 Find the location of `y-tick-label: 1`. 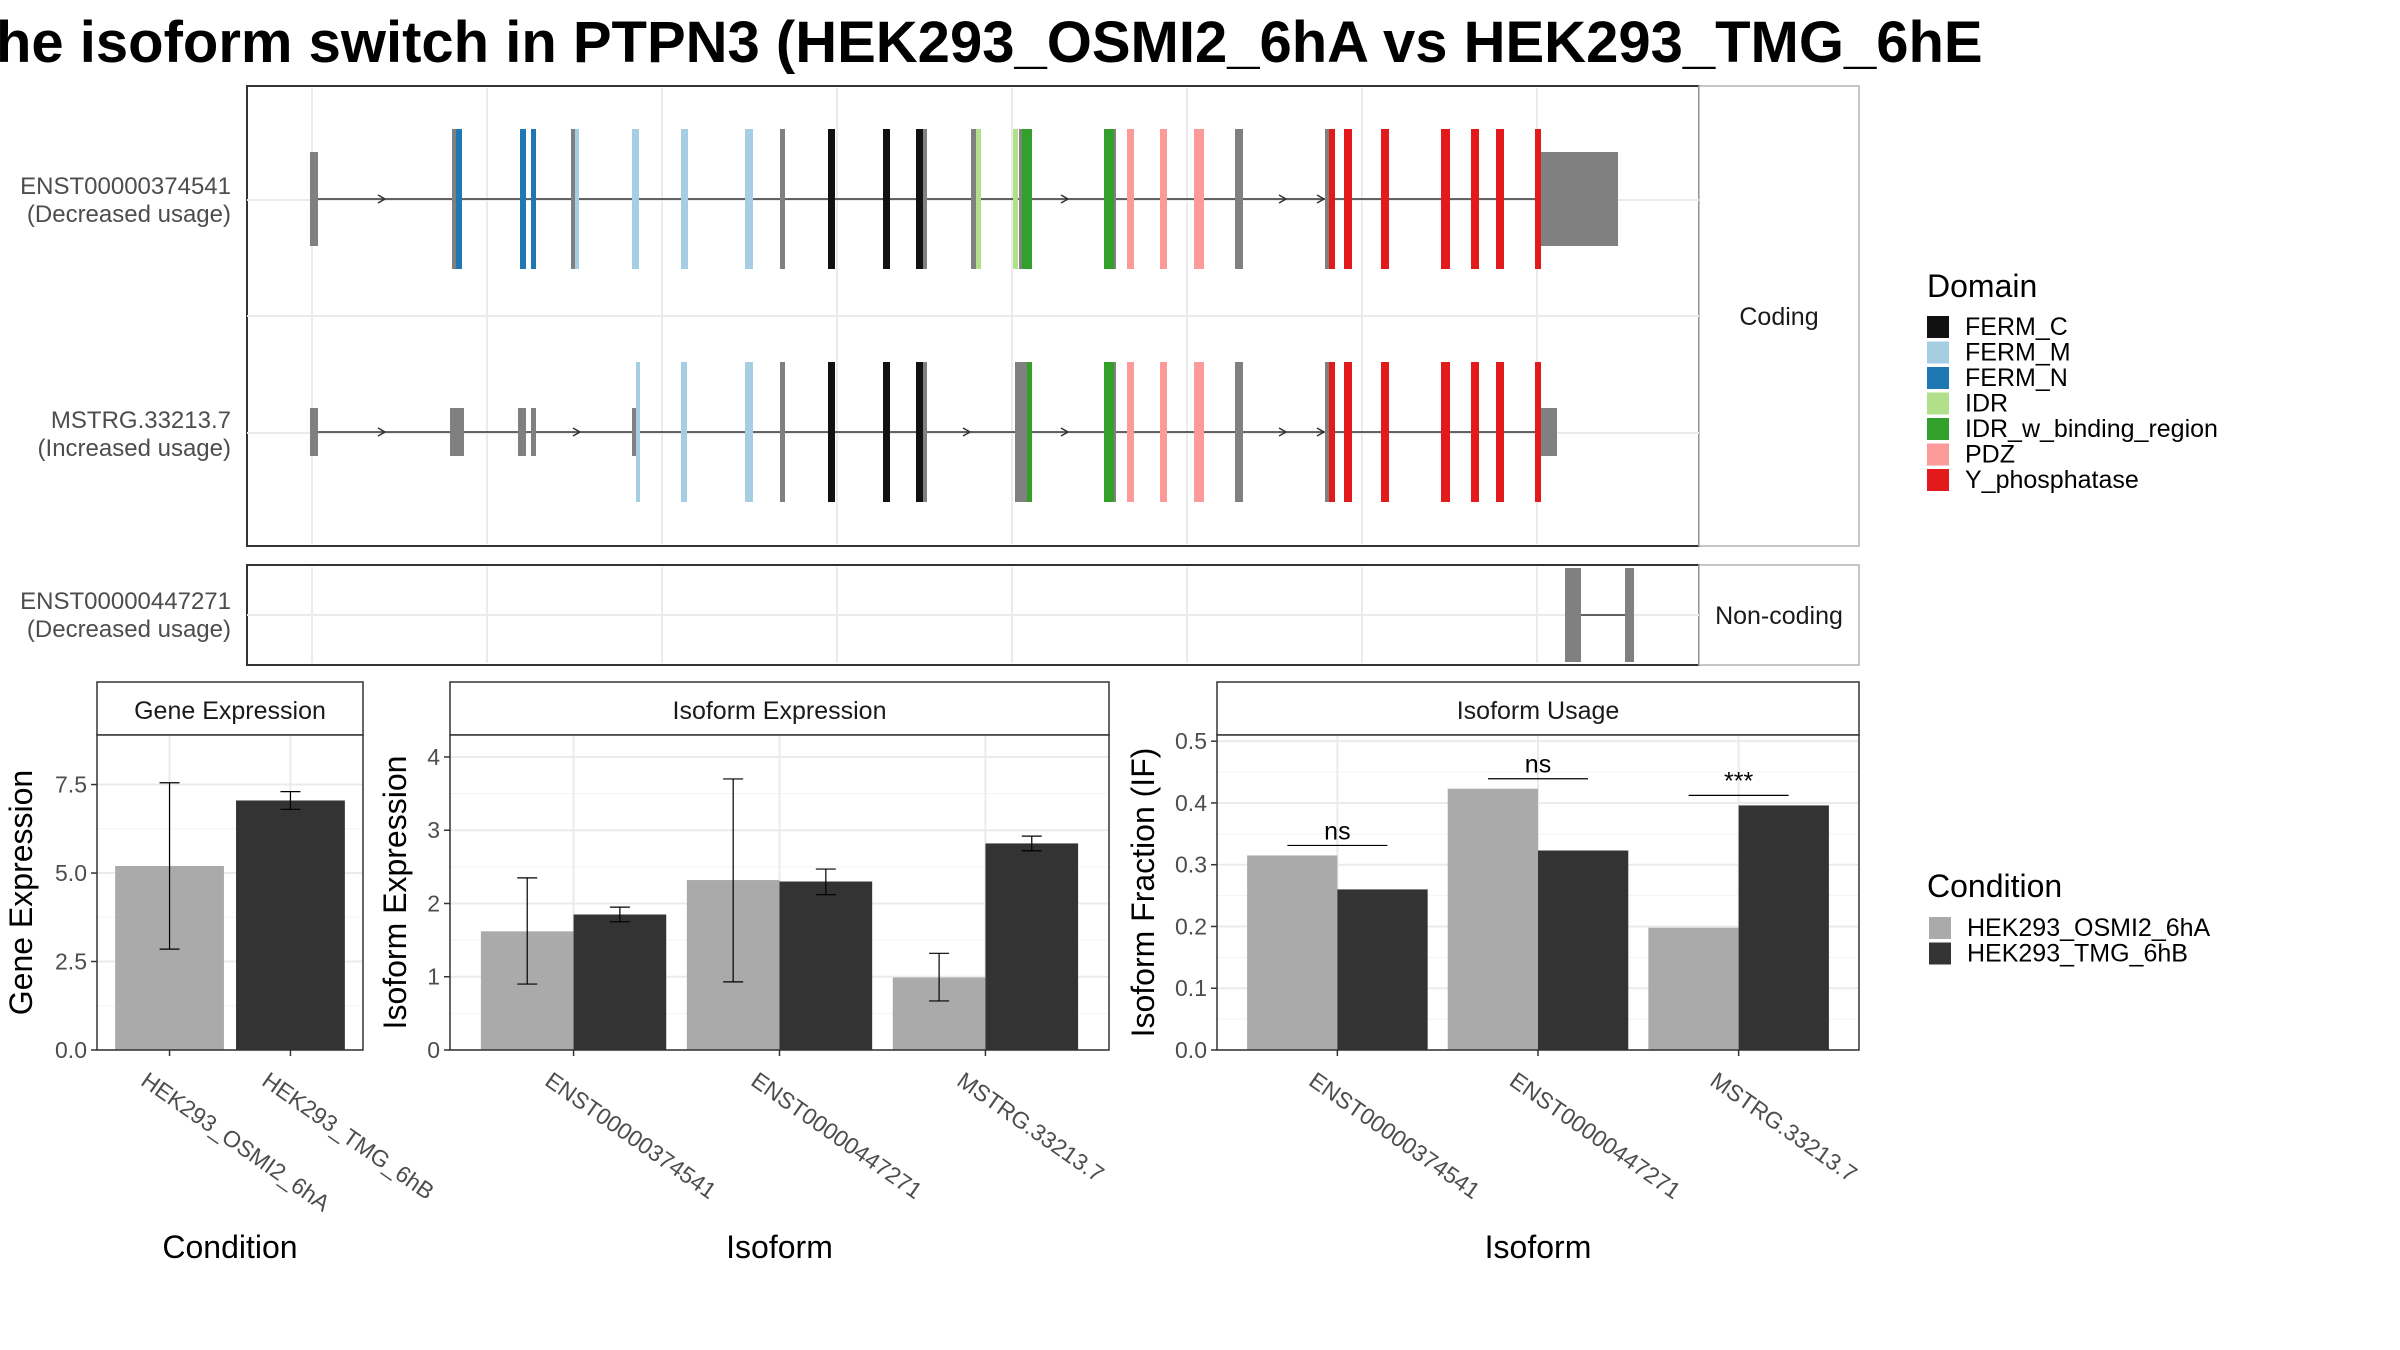

y-tick-label: 1 is located at coordinates (433, 977).